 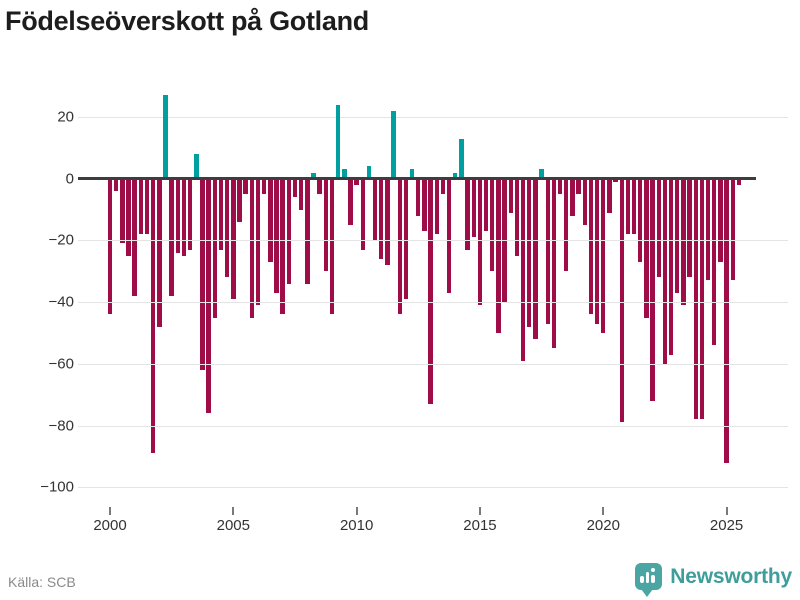 I want to click on bar-2024-Q2, so click(x=708, y=229).